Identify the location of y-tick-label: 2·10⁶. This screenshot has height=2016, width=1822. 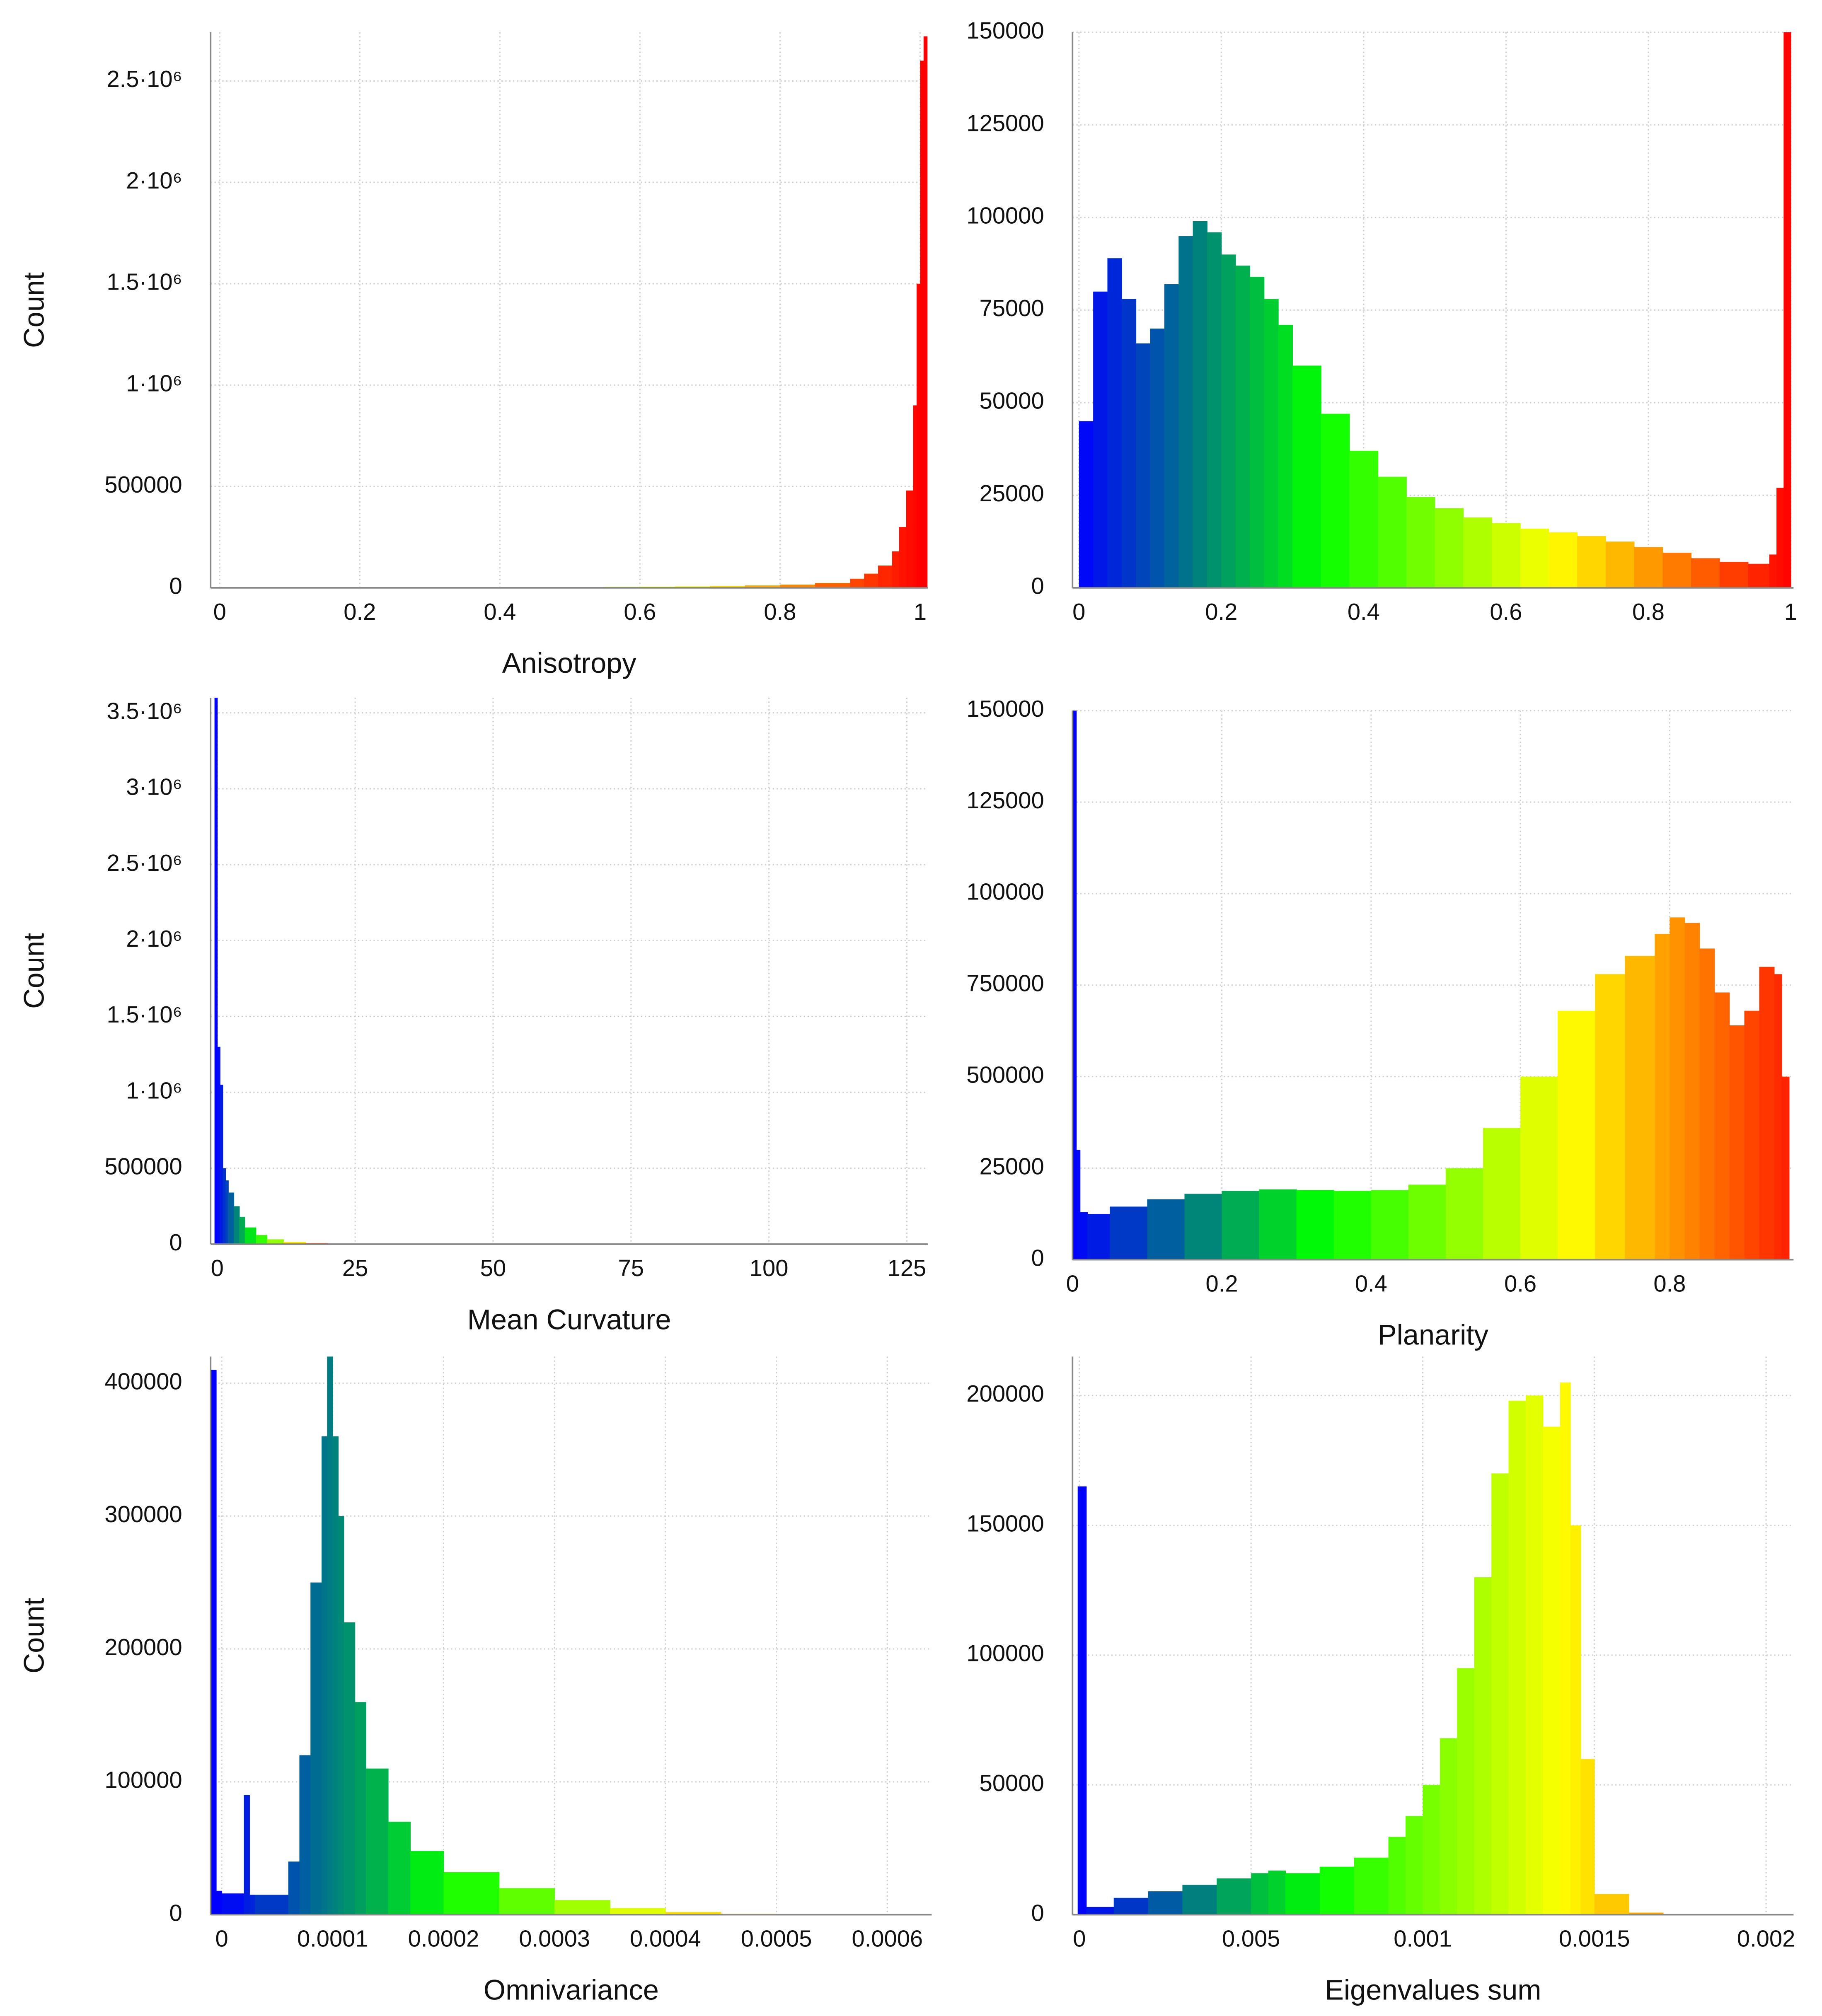
(154, 180).